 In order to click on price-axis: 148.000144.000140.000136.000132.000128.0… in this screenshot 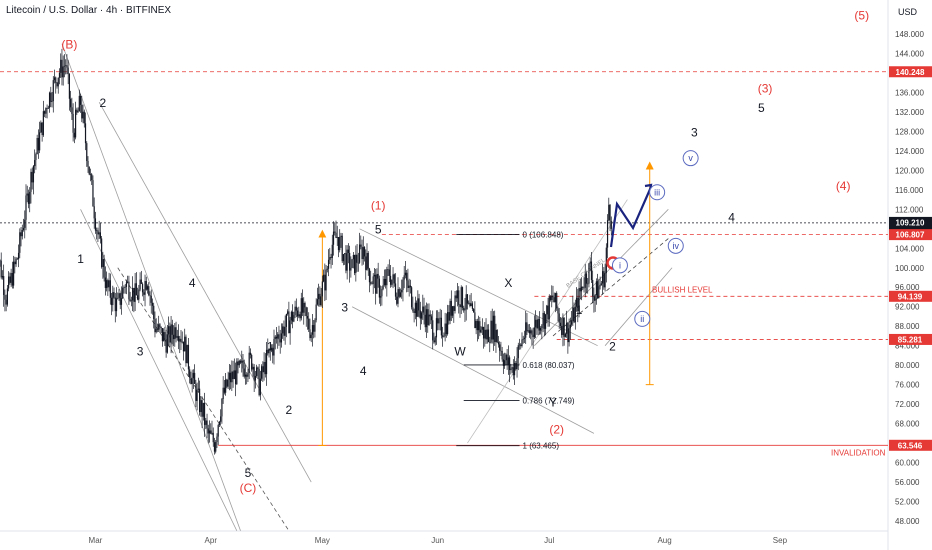, I will do `click(909, 278)`.